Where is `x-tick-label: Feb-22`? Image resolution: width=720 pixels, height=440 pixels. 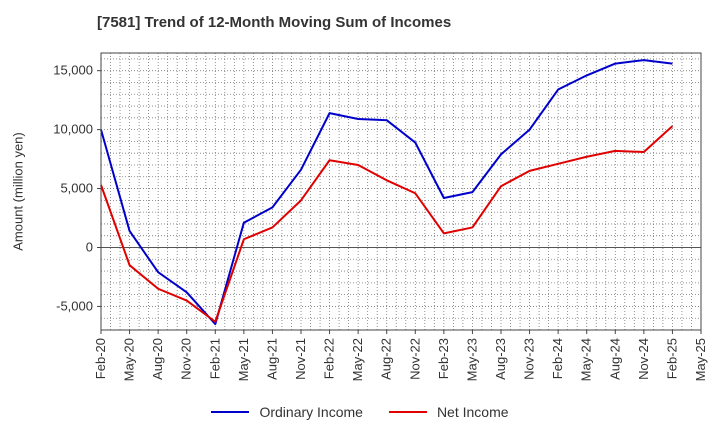
x-tick-label: Feb-22 is located at coordinates (329, 358).